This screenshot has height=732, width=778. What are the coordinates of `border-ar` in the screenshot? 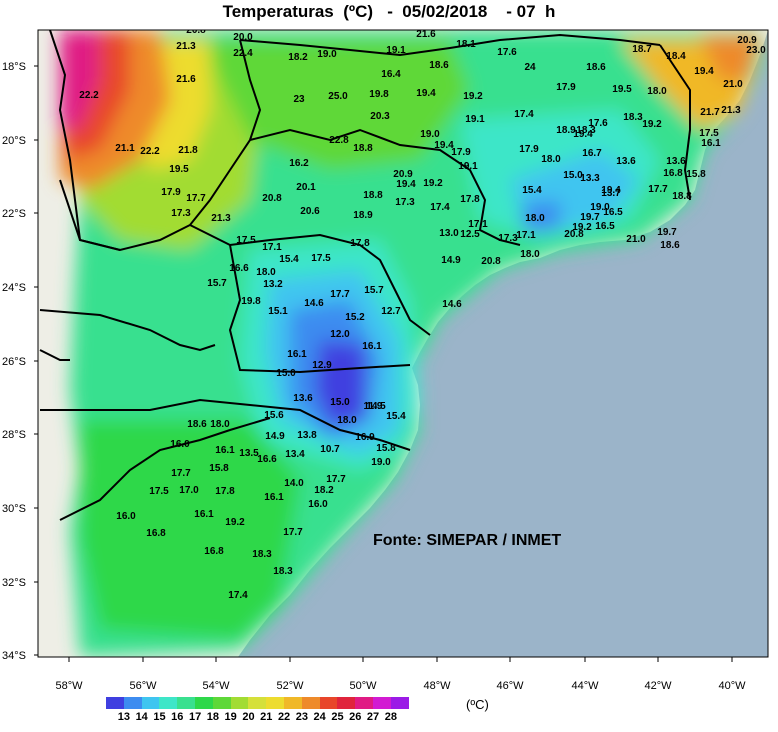 It's located at (54, 355).